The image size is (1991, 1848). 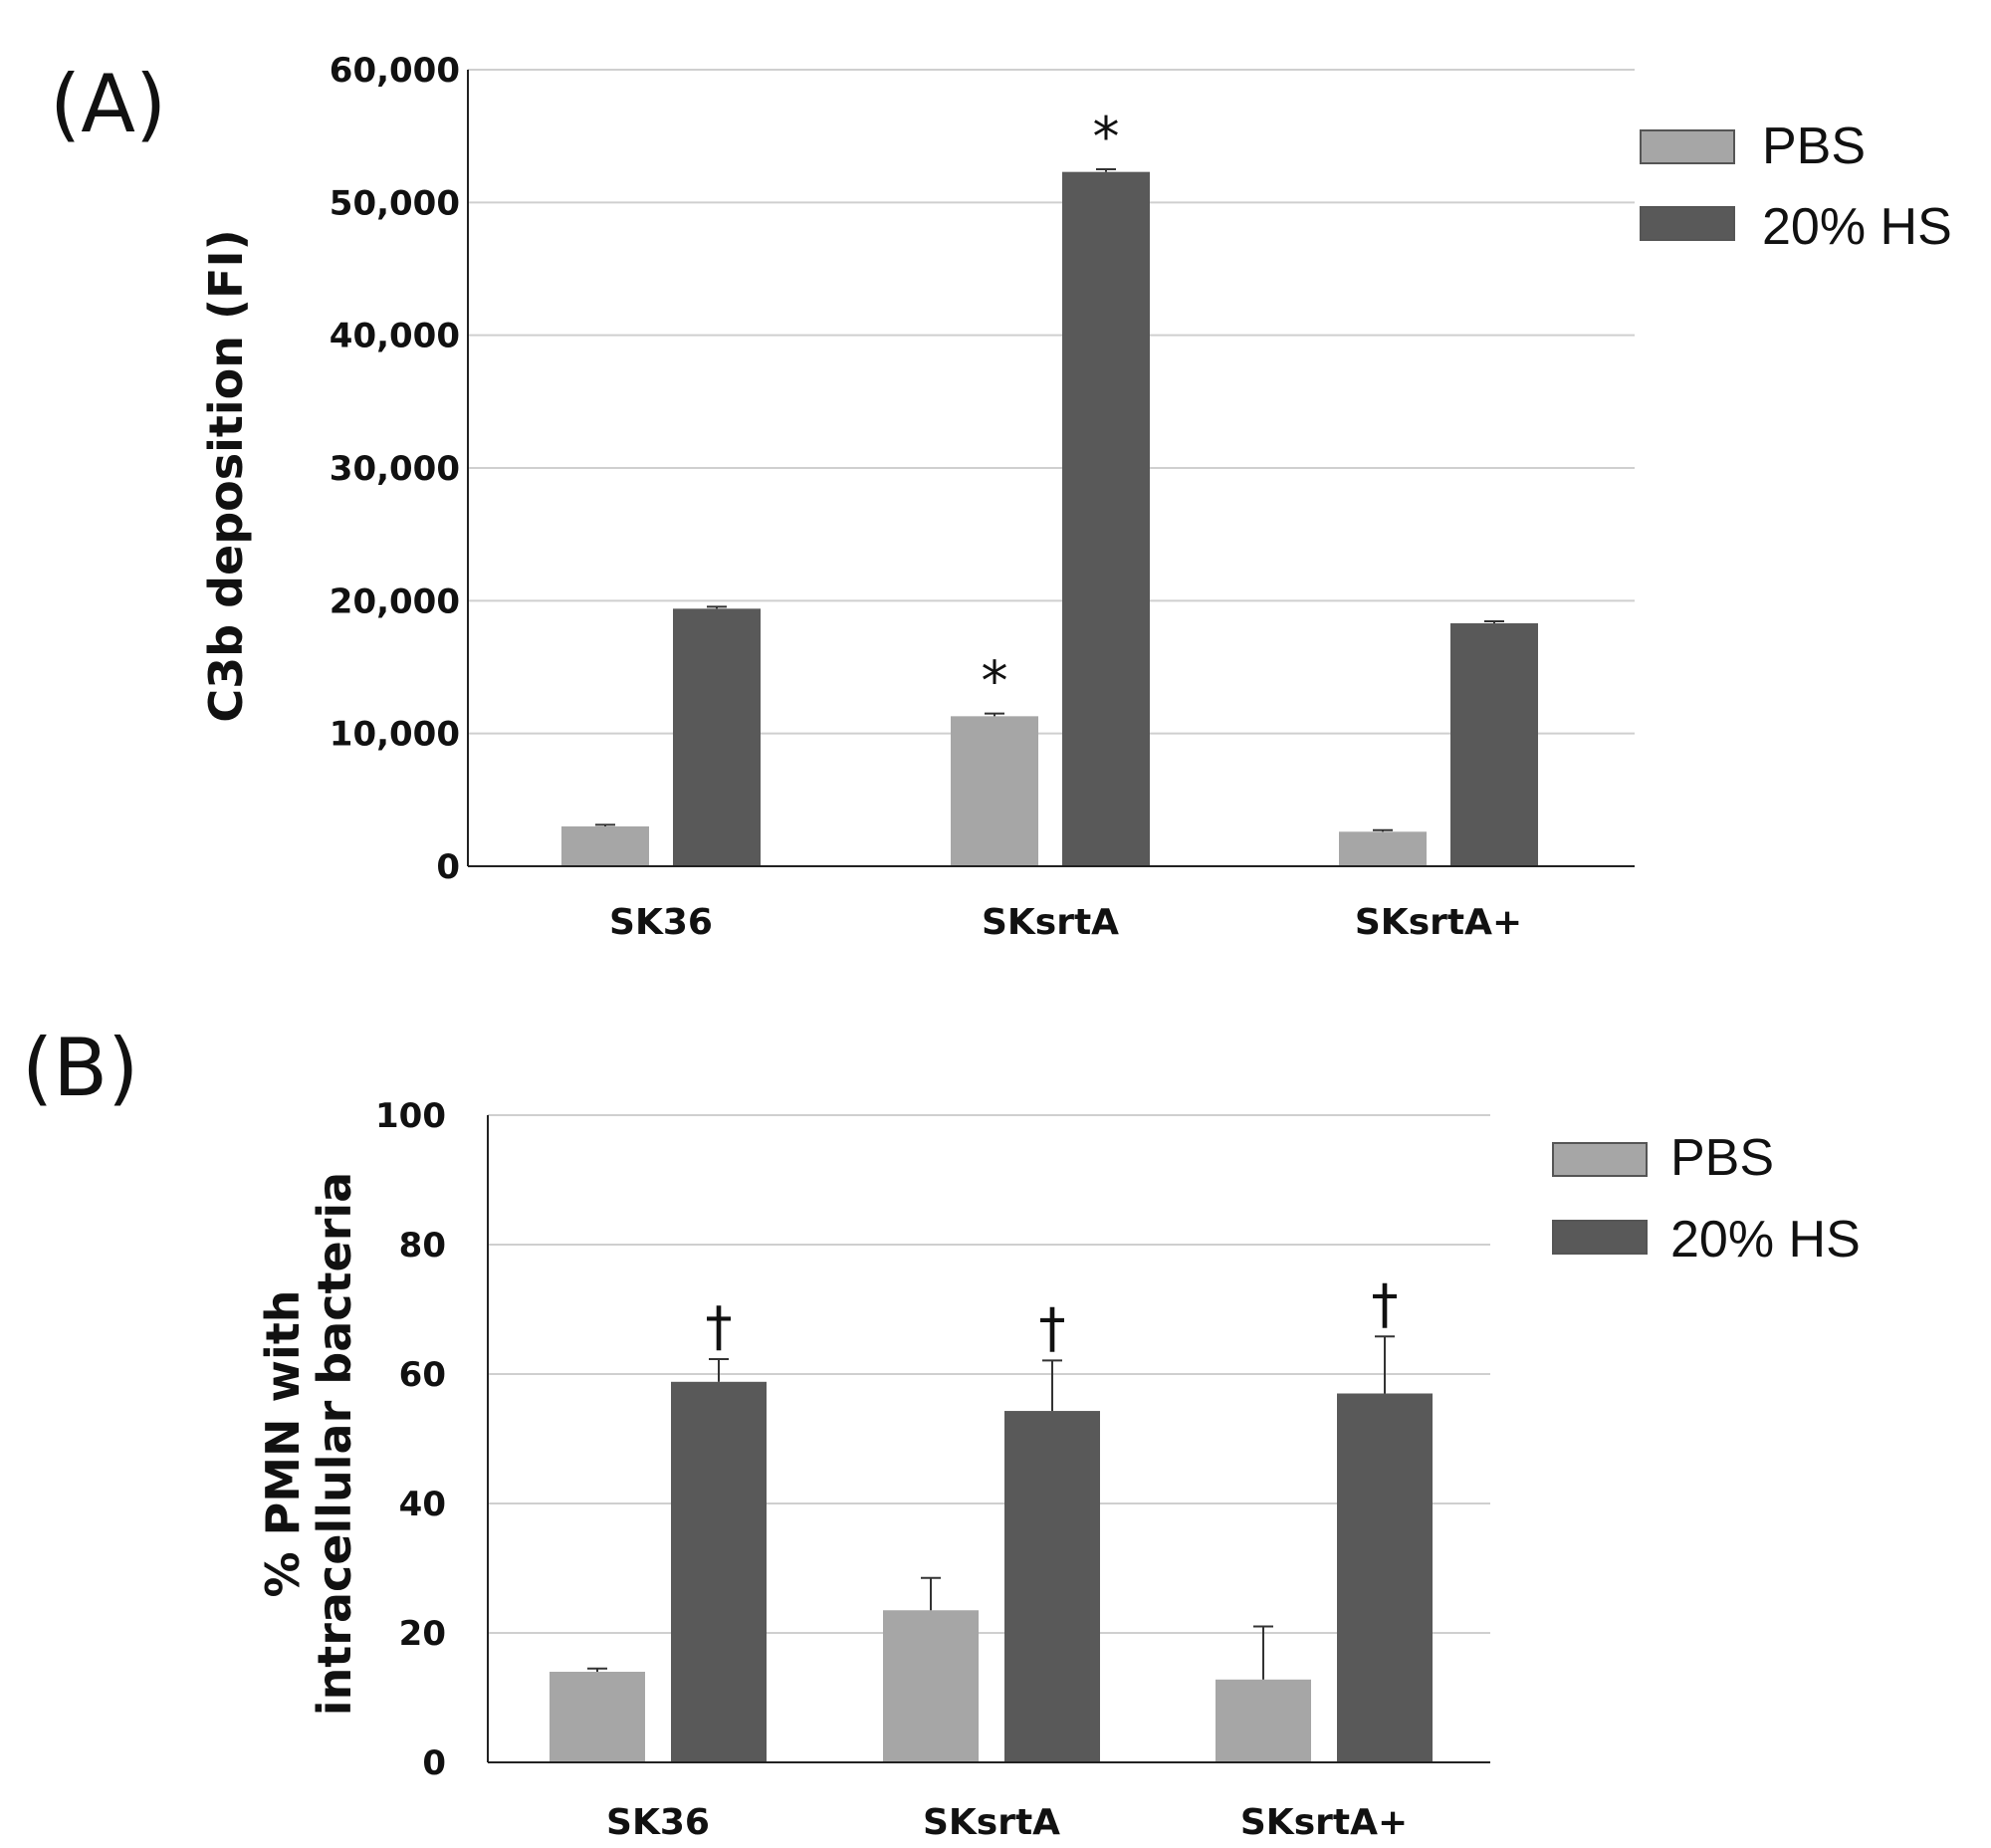 I want to click on panel-a-y-tick-label: 20,000, so click(x=395, y=601).